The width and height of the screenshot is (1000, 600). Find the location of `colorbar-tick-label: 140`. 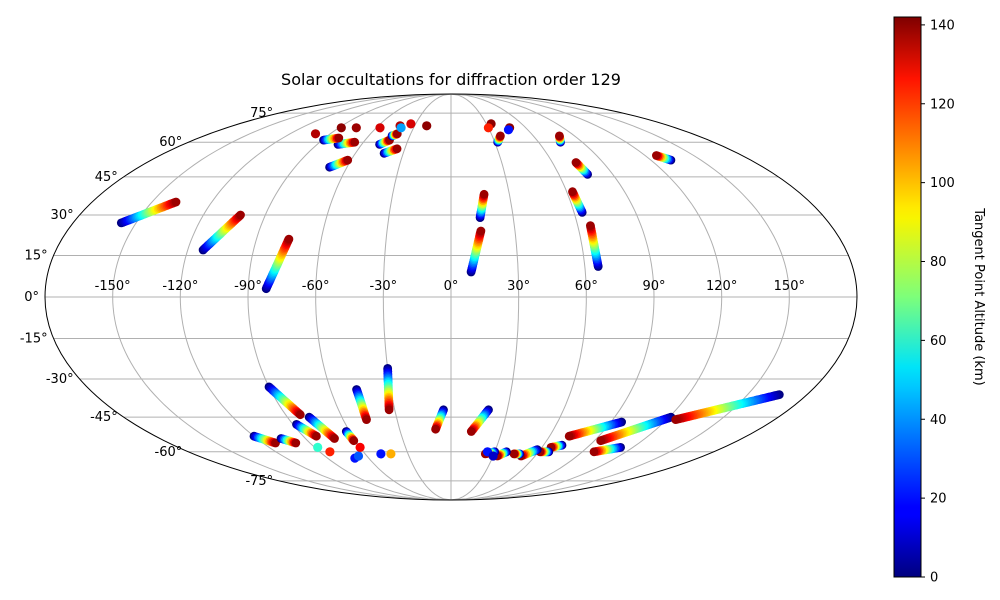

colorbar-tick-label: 140 is located at coordinates (942, 25).